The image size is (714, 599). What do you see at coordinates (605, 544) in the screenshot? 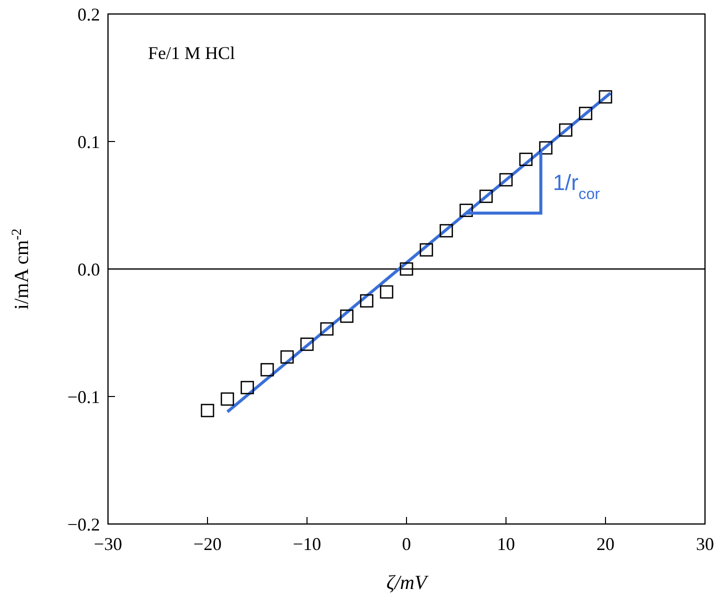
I see `x-tick-label: 20` at bounding box center [605, 544].